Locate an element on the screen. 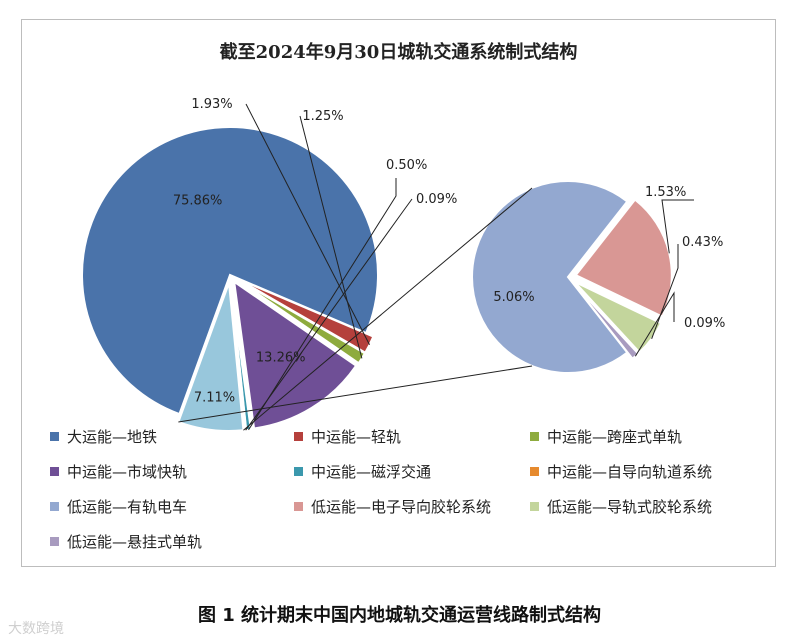 The width and height of the screenshot is (799, 643). legend-item: 中运能—轻轨 is located at coordinates (347, 436).